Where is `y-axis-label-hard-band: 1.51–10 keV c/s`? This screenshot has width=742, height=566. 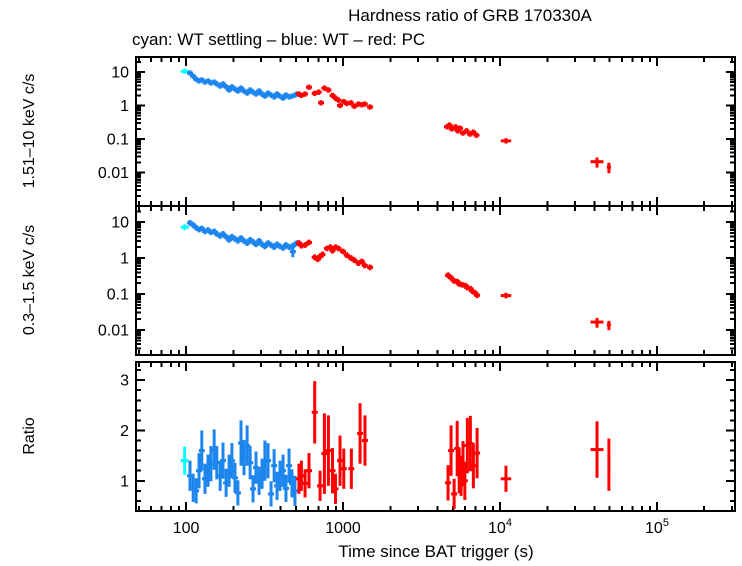 y-axis-label-hard-band: 1.51–10 keV c/s is located at coordinates (29, 131).